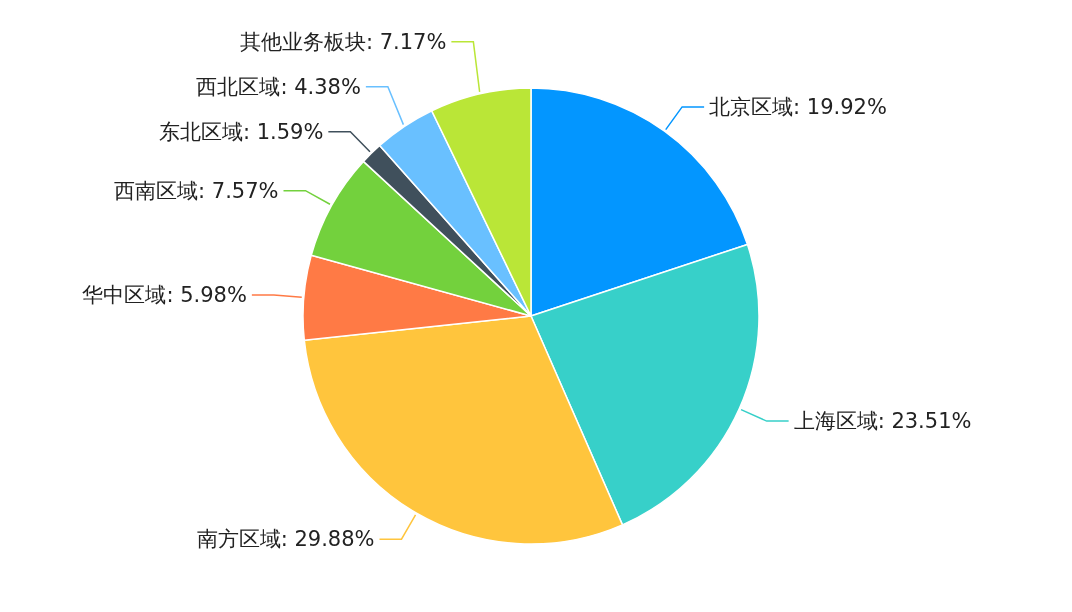  What do you see at coordinates (238, 190) in the screenshot?
I see `data-label: : 7.57%` at bounding box center [238, 190].